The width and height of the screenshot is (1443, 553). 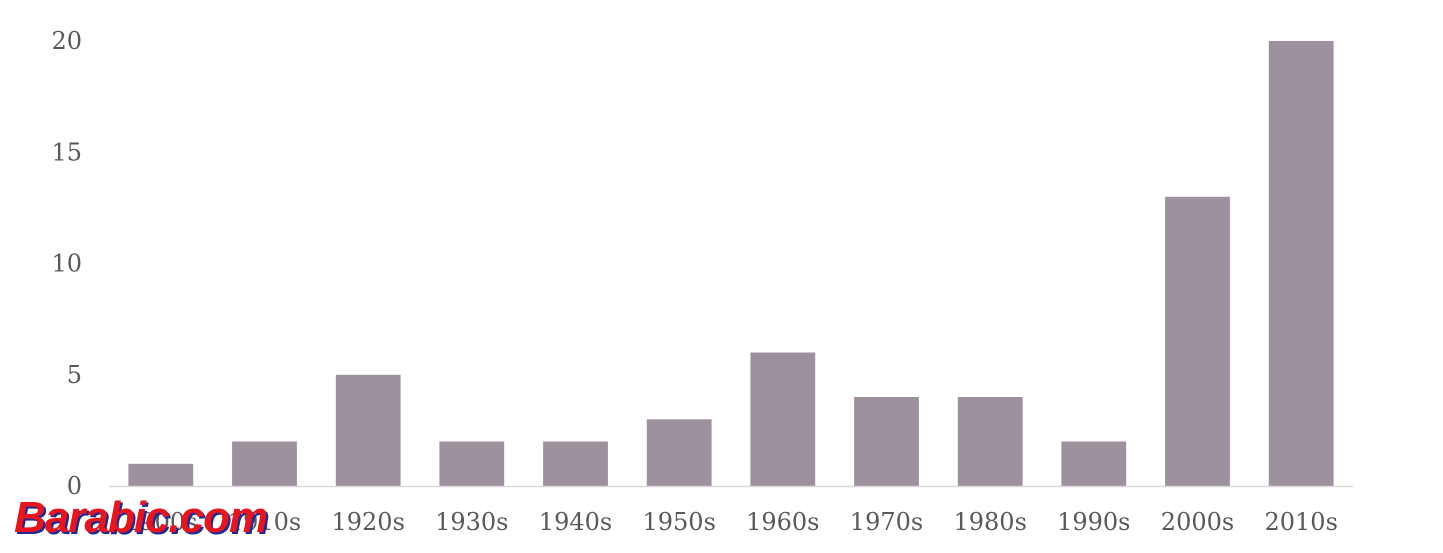 I want to click on y-tick-label: 10, so click(x=66, y=264).